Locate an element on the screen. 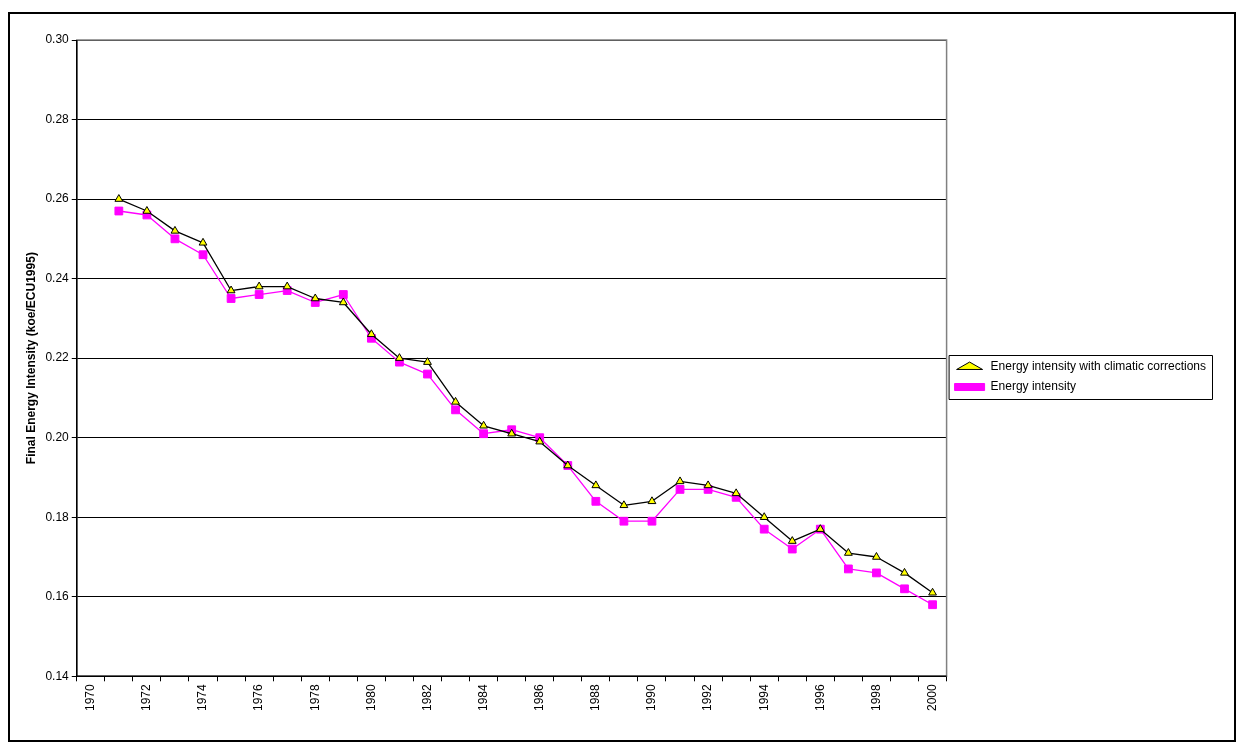 The height and width of the screenshot is (744, 1238). y-tick-label: 0.22 is located at coordinates (57, 357).